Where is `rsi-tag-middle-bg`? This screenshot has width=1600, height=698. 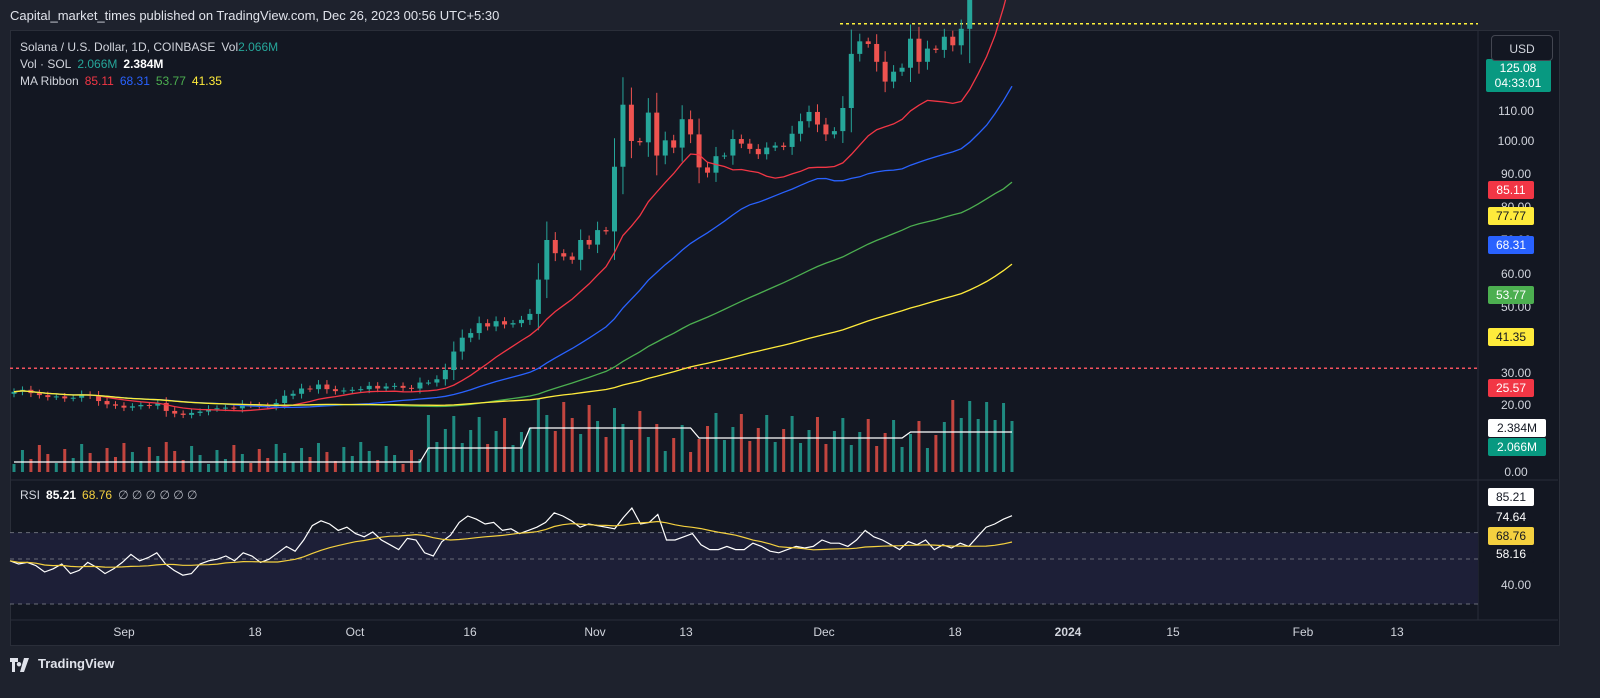 rsi-tag-middle-bg is located at coordinates (1511, 554).